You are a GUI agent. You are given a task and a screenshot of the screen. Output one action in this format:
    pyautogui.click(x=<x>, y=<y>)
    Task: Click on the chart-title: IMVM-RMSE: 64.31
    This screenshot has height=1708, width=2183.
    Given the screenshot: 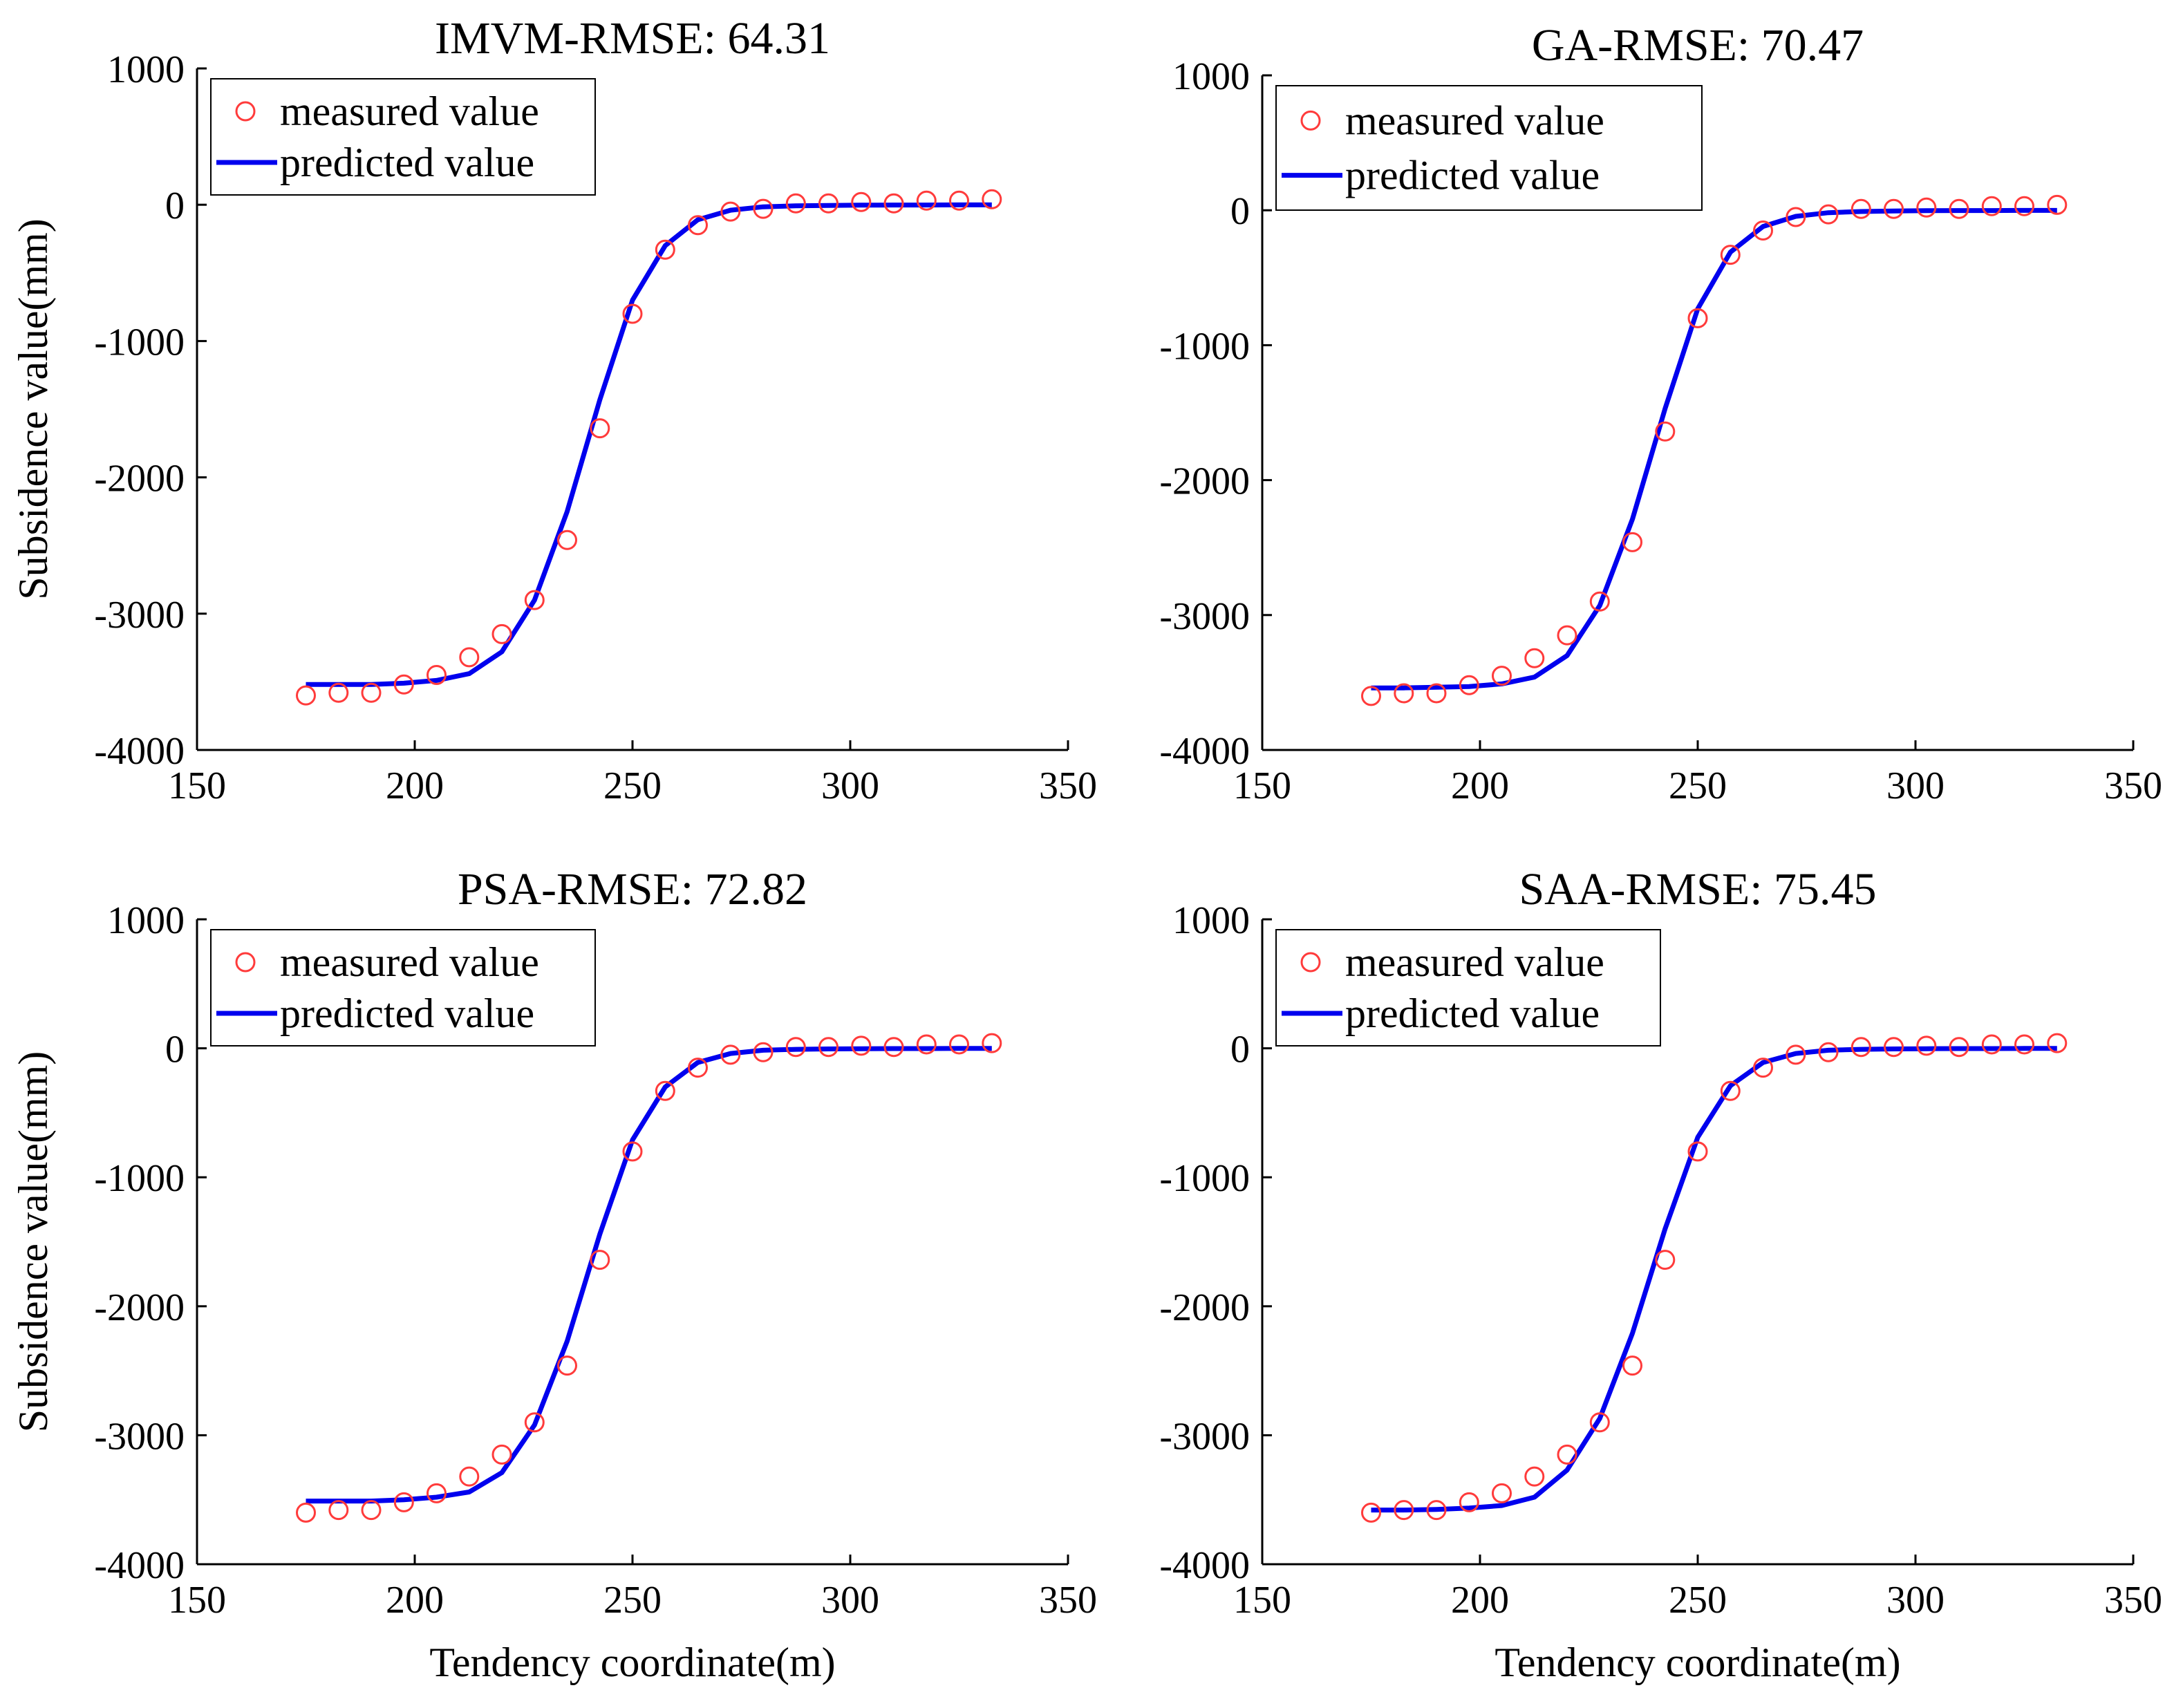 What is the action you would take?
    pyautogui.click(x=632, y=38)
    